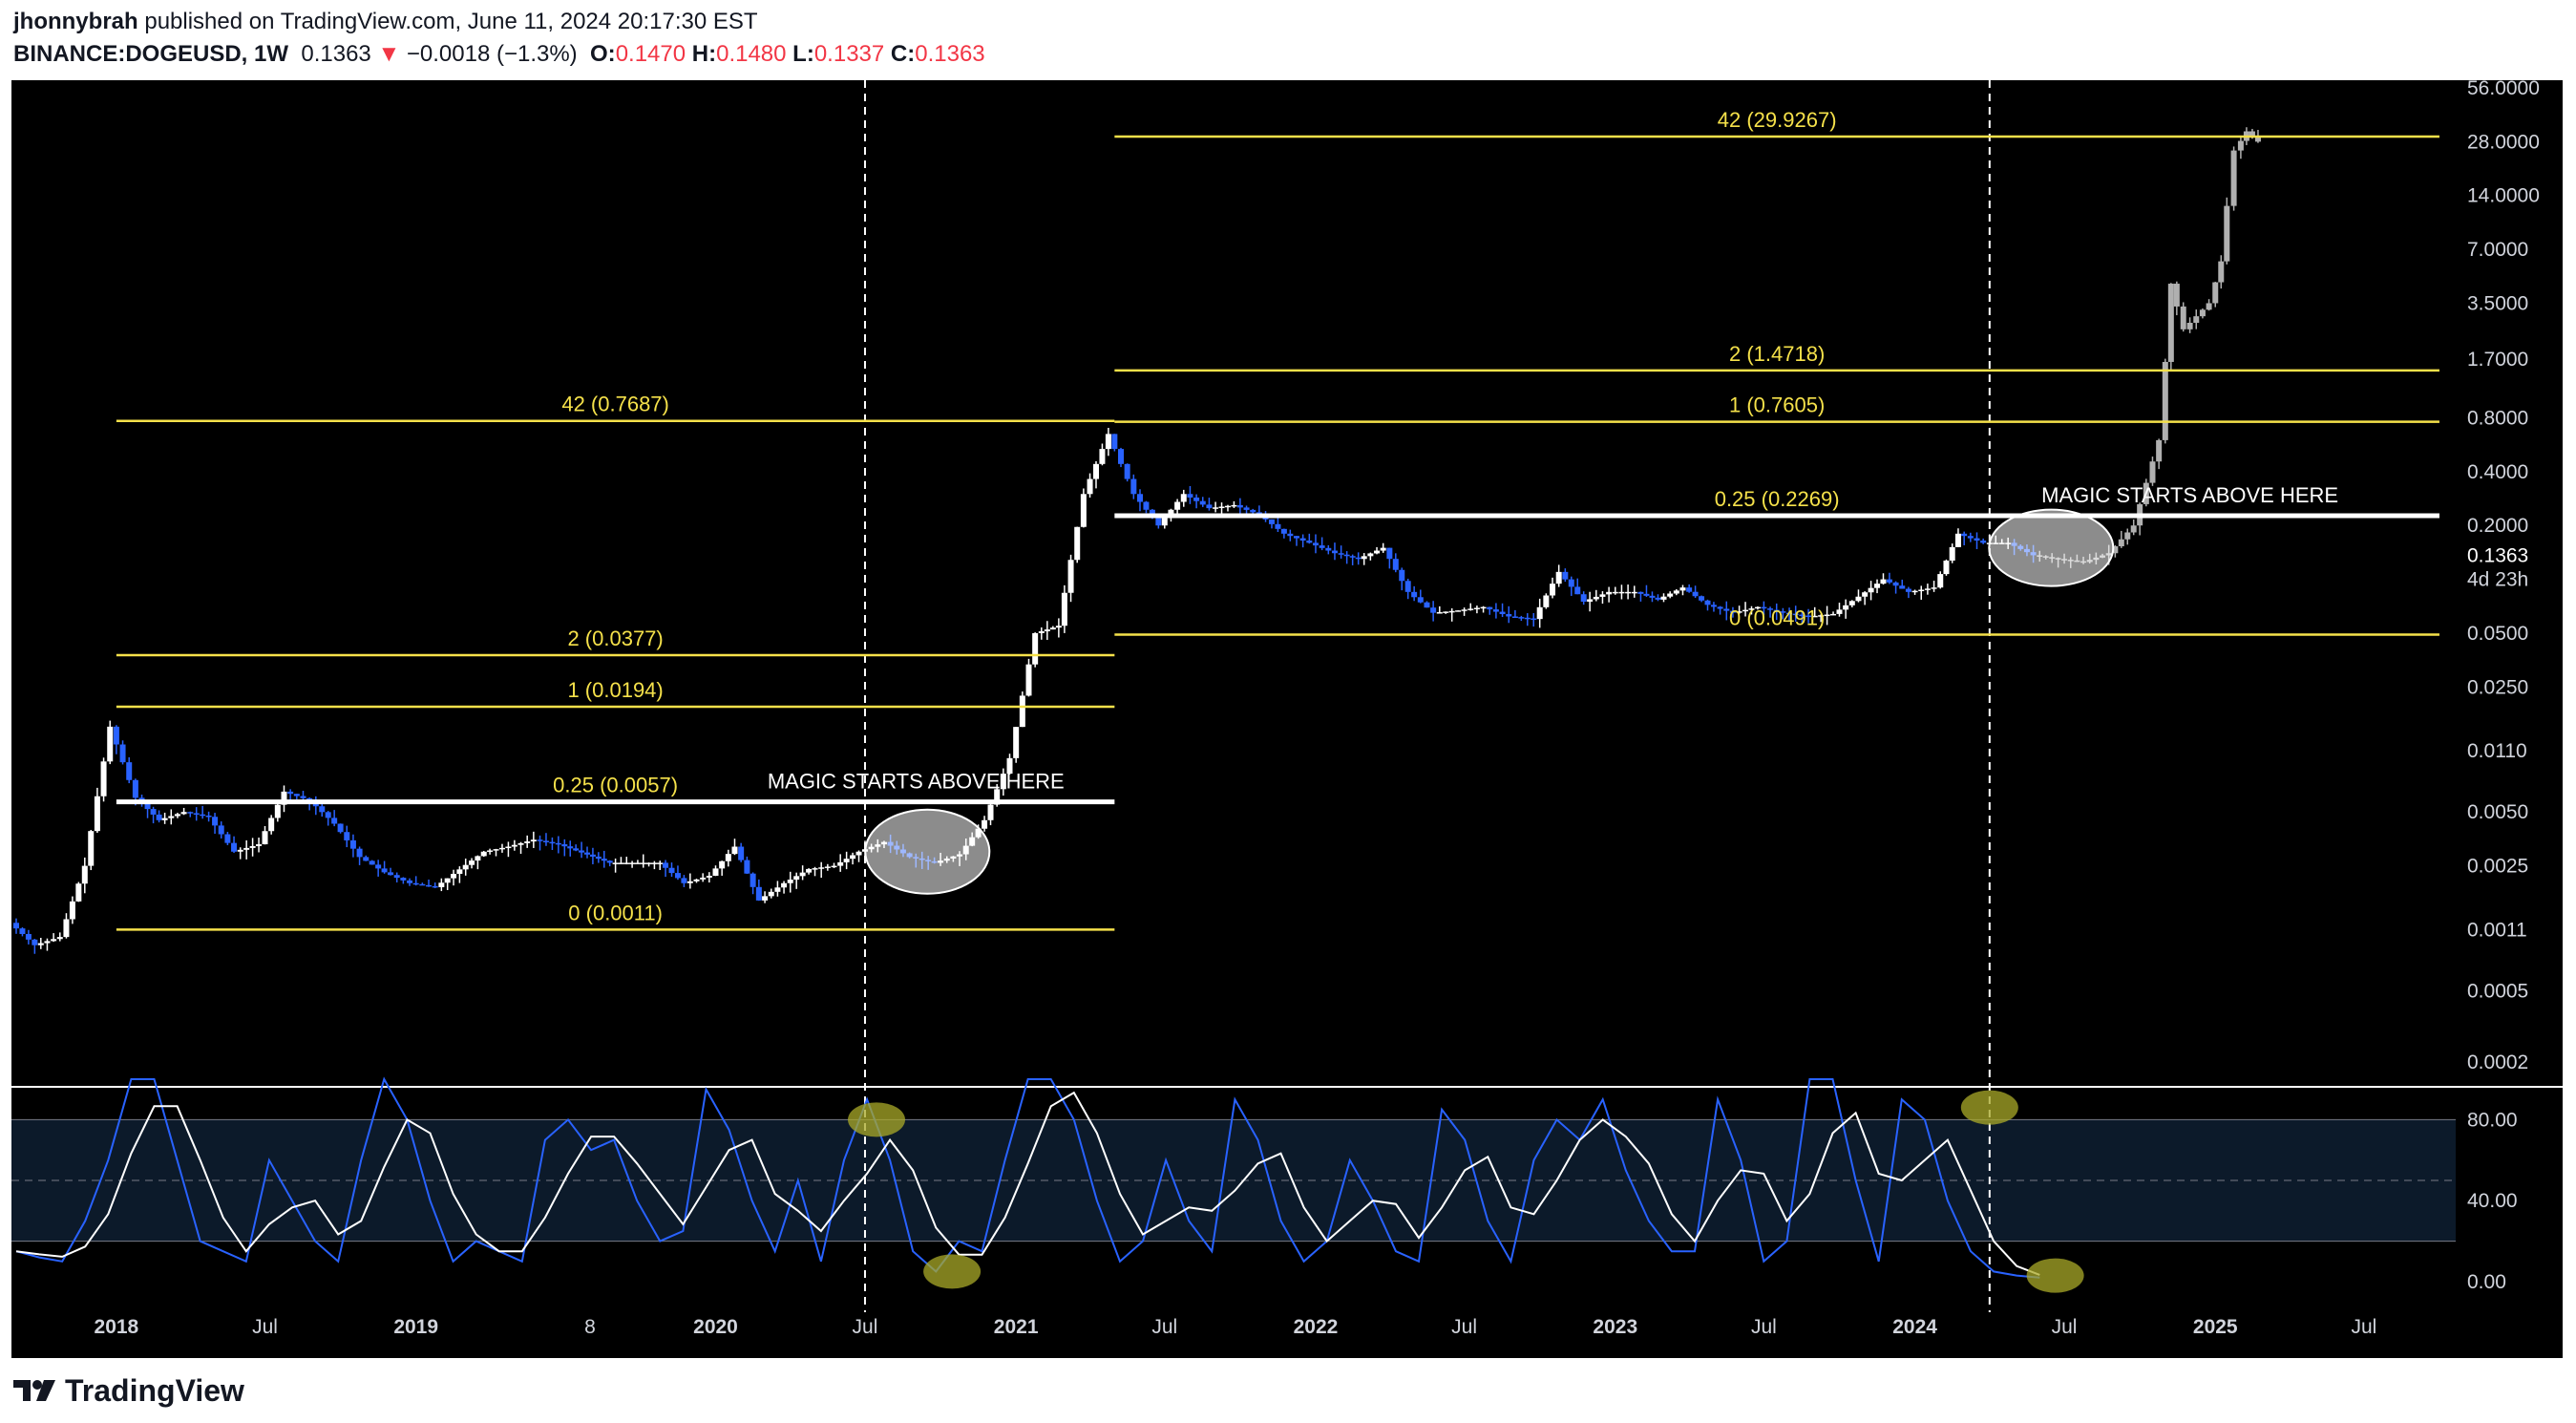  What do you see at coordinates (389, 54) in the screenshot?
I see `down-arrow-icon: ▼` at bounding box center [389, 54].